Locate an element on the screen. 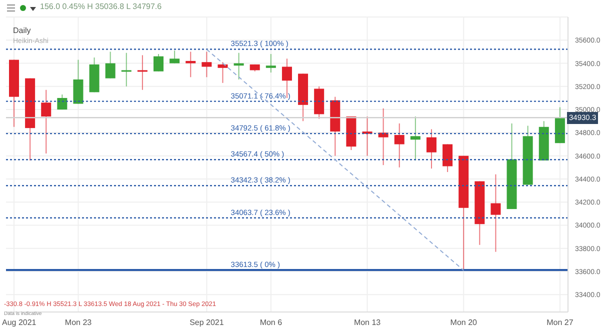  x-tick-label: Mon 20 is located at coordinates (464, 322).